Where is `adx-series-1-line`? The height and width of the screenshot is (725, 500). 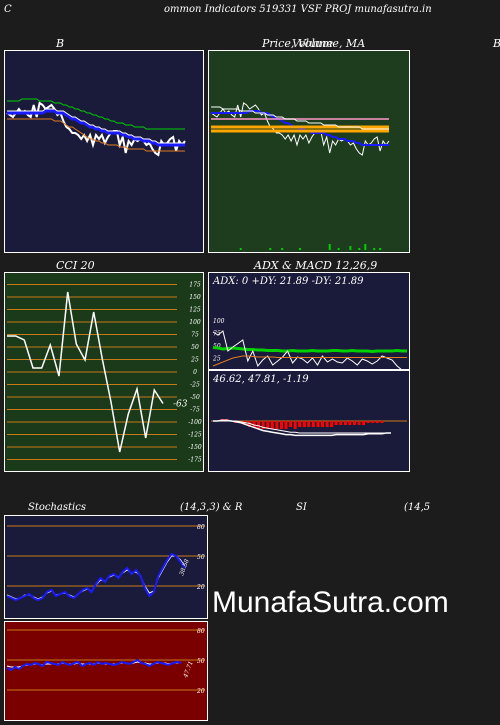
adx-series-1-line is located at coordinates (307, 349).